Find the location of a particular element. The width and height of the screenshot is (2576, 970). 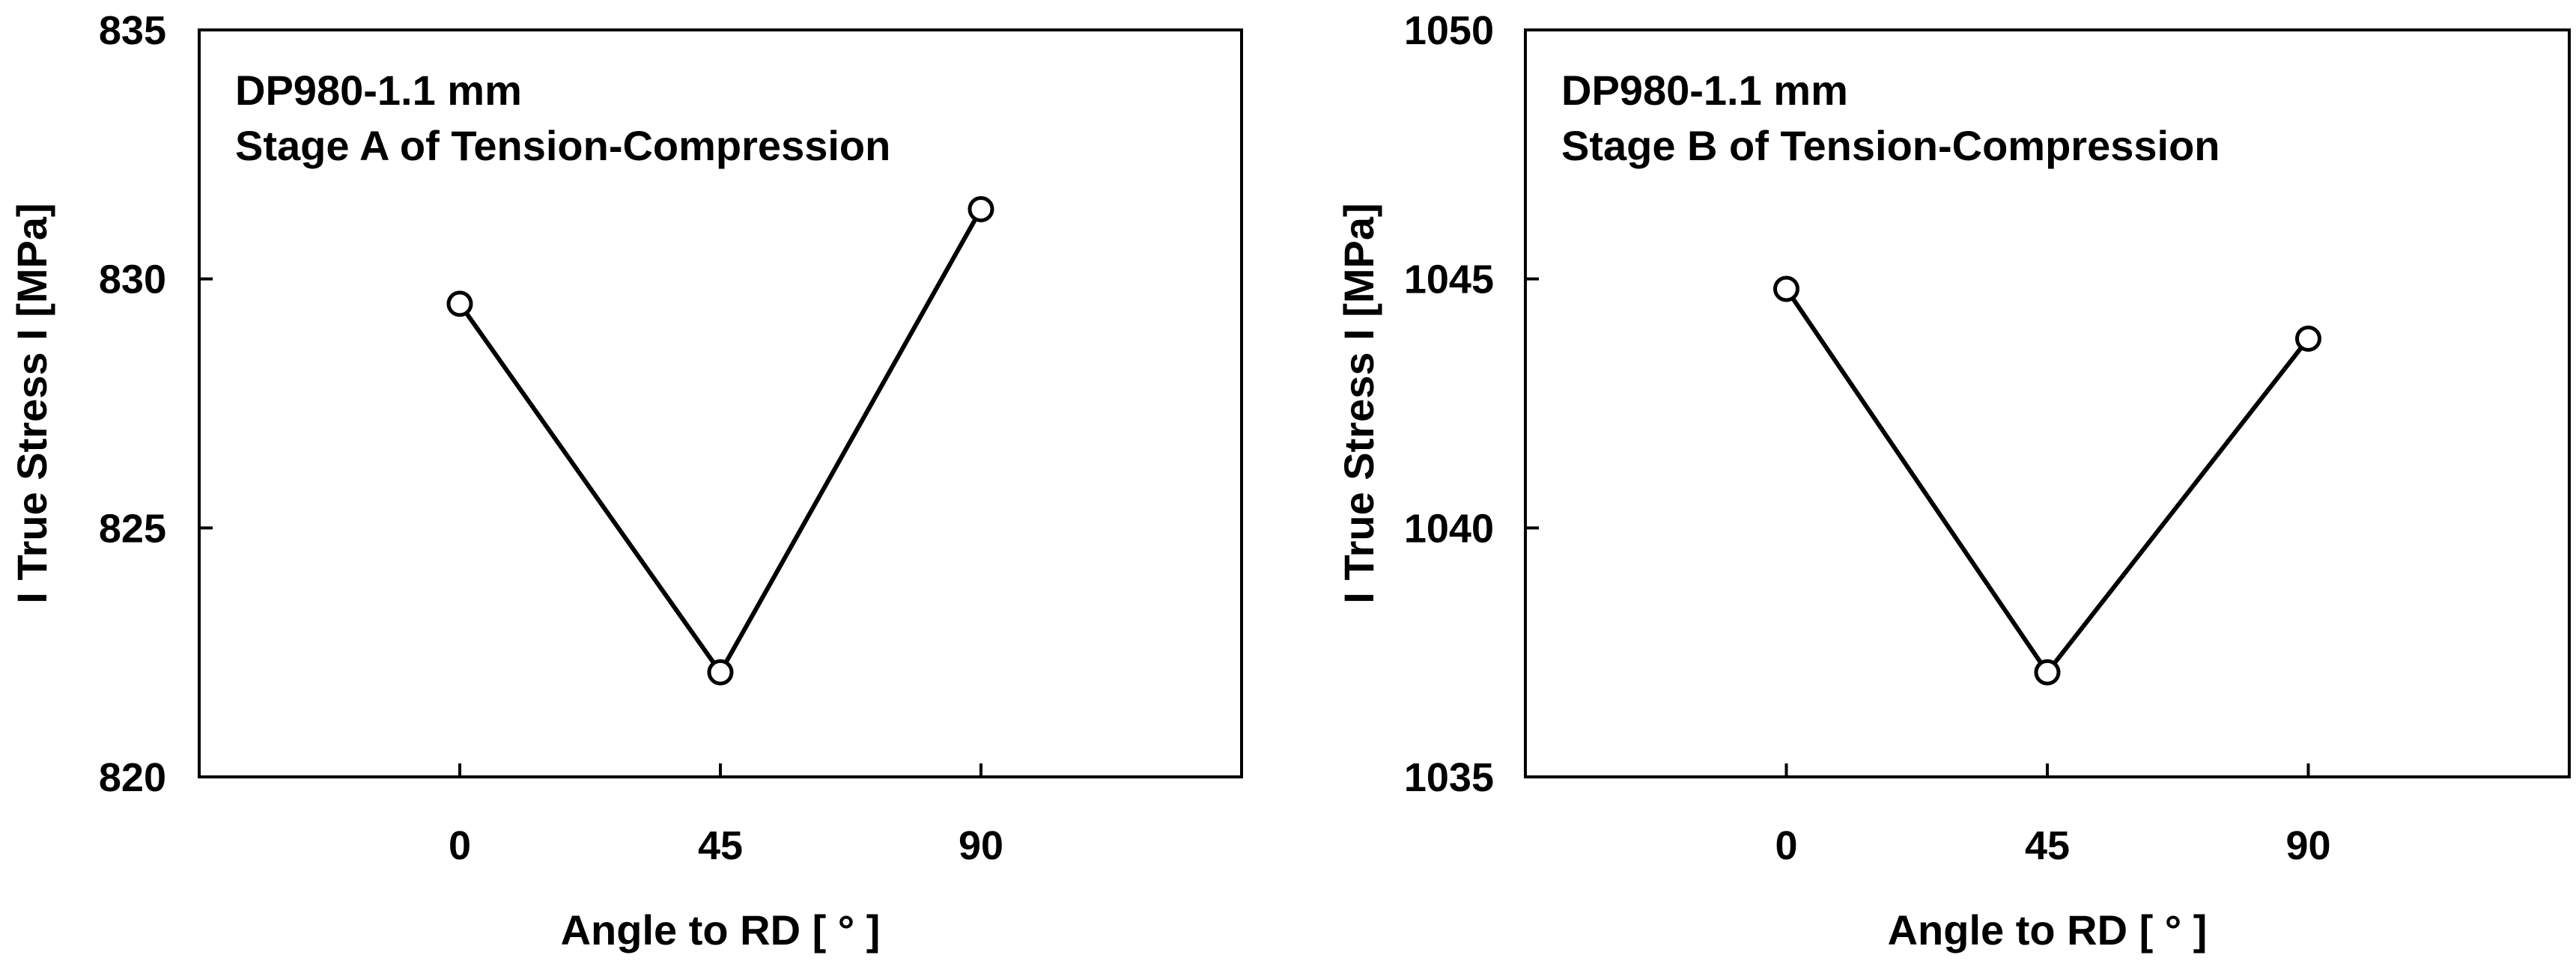

y-tick-label: 825 is located at coordinates (132, 528).